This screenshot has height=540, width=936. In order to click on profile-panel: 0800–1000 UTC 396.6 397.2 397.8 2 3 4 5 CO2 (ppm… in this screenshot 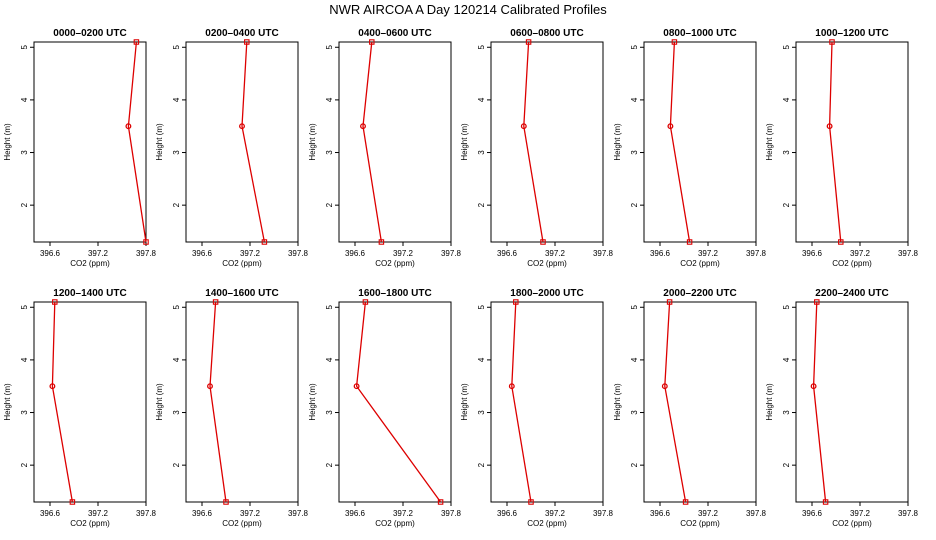, I will do `click(690, 148)`.